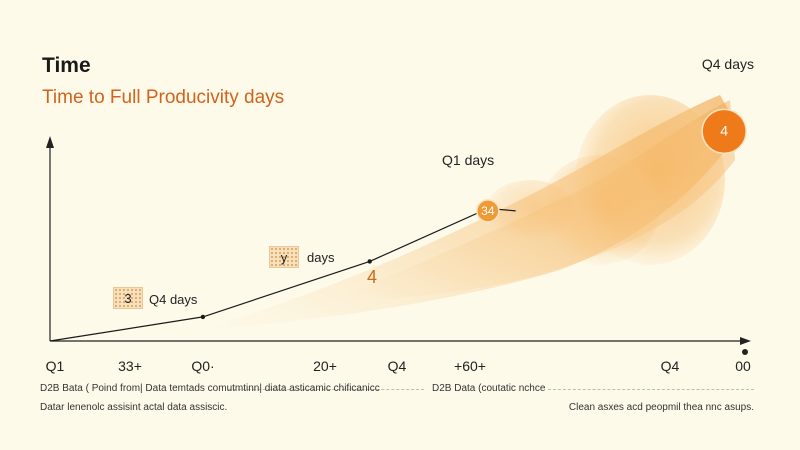  What do you see at coordinates (468, 160) in the screenshot?
I see `q1-days-label: Q1 days` at bounding box center [468, 160].